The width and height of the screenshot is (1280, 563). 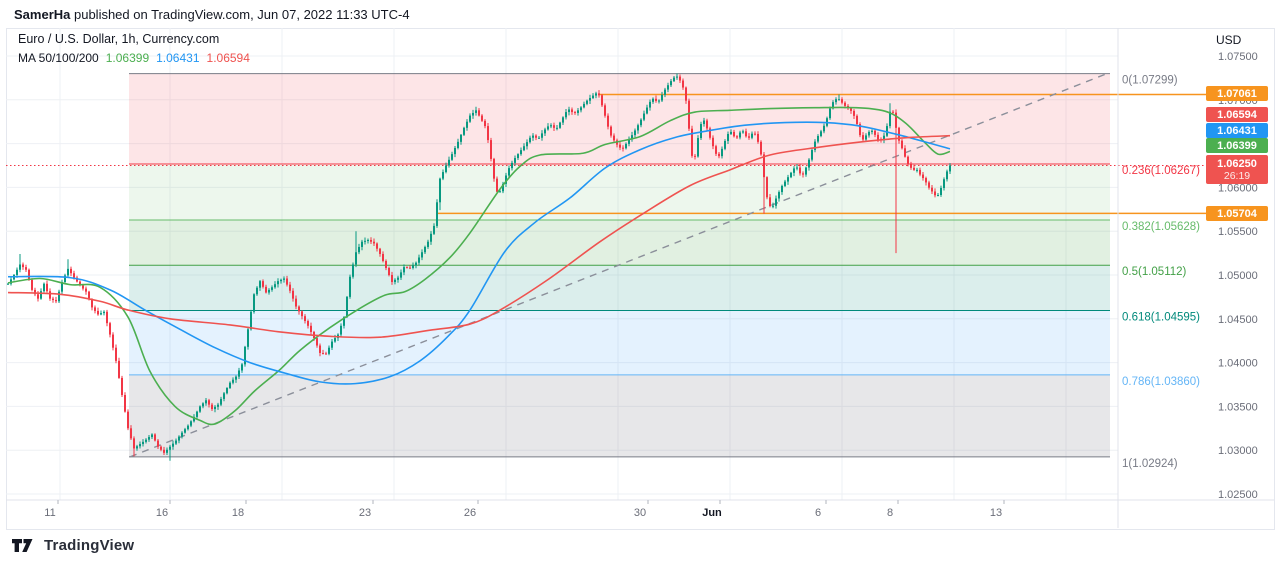 I want to click on author-name: SamerHa, so click(x=42, y=14).